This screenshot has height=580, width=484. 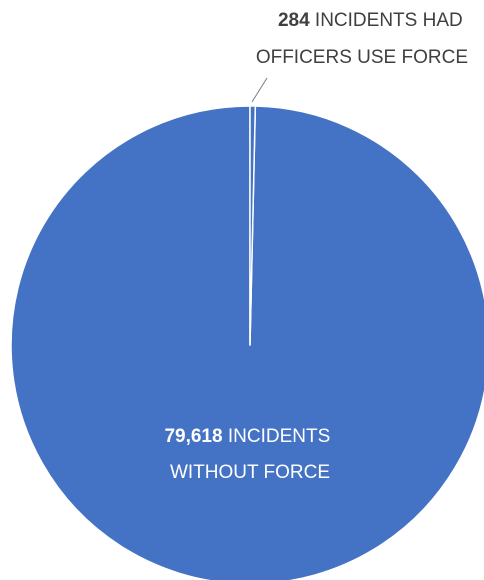 What do you see at coordinates (389, 20) in the screenshot?
I see `label-force-text-1: INCIDENTS HAD` at bounding box center [389, 20].